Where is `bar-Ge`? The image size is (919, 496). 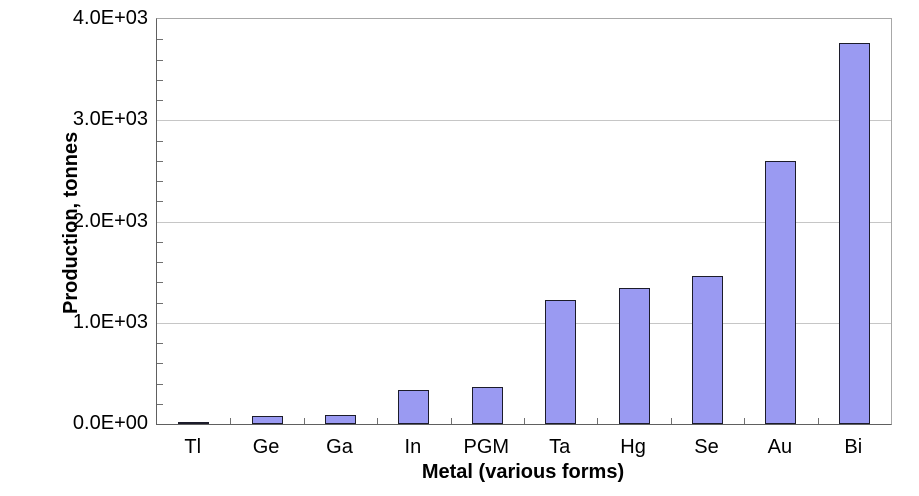 bar-Ge is located at coordinates (267, 420).